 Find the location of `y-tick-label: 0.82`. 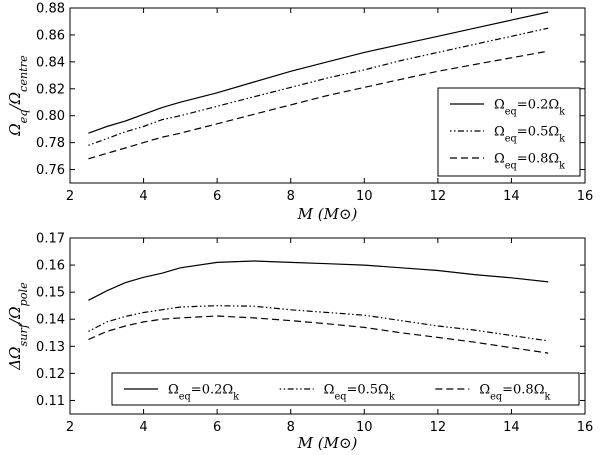

y-tick-label: 0.82 is located at coordinates (50, 89).